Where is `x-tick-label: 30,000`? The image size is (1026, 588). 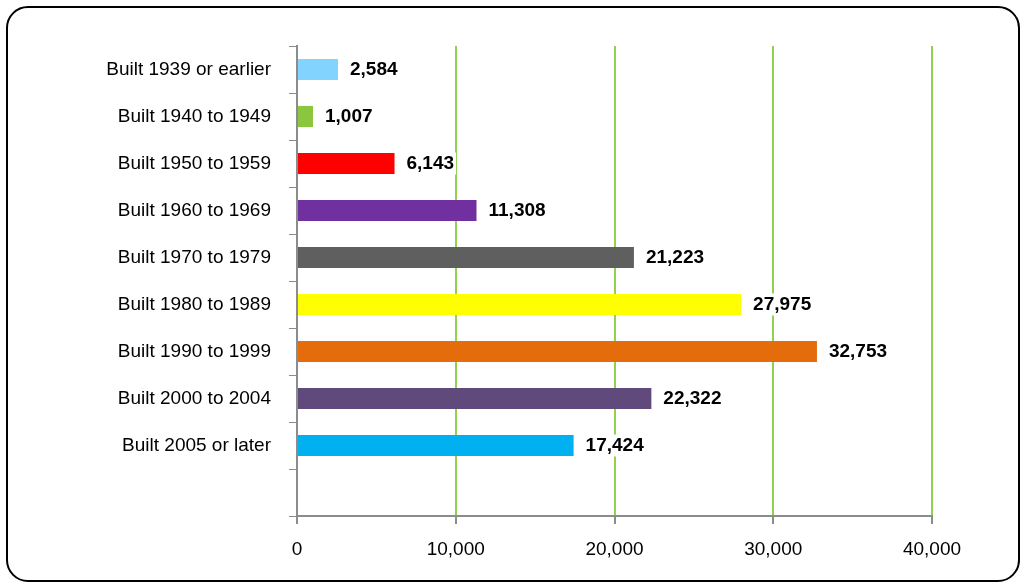
x-tick-label: 30,000 is located at coordinates (773, 548).